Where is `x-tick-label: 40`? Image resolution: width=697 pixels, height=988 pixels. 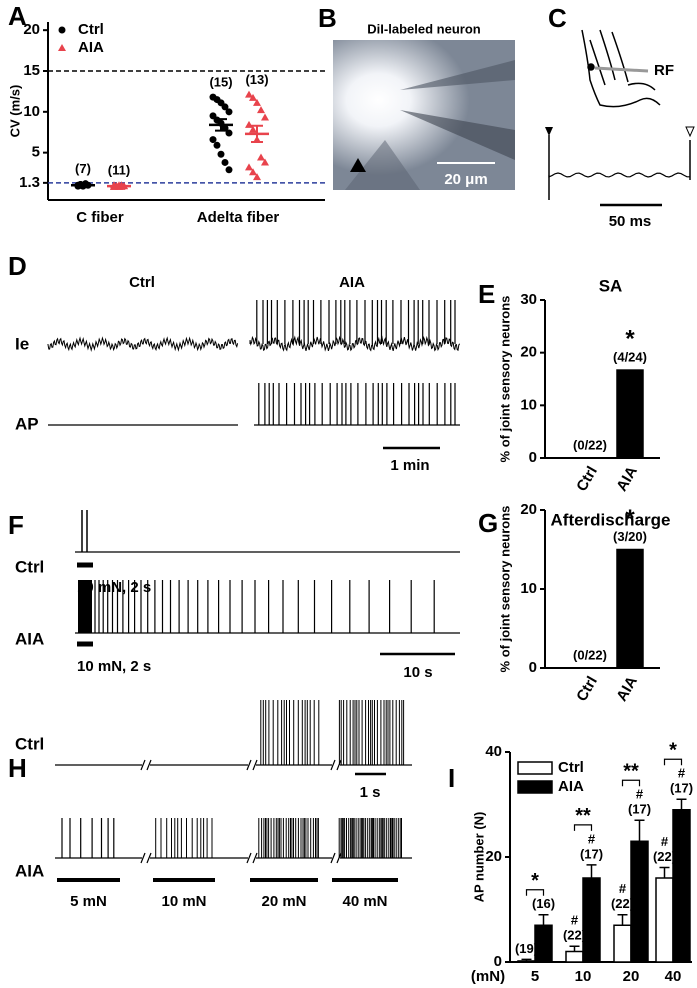 x-tick-label: 40 is located at coordinates (673, 976).